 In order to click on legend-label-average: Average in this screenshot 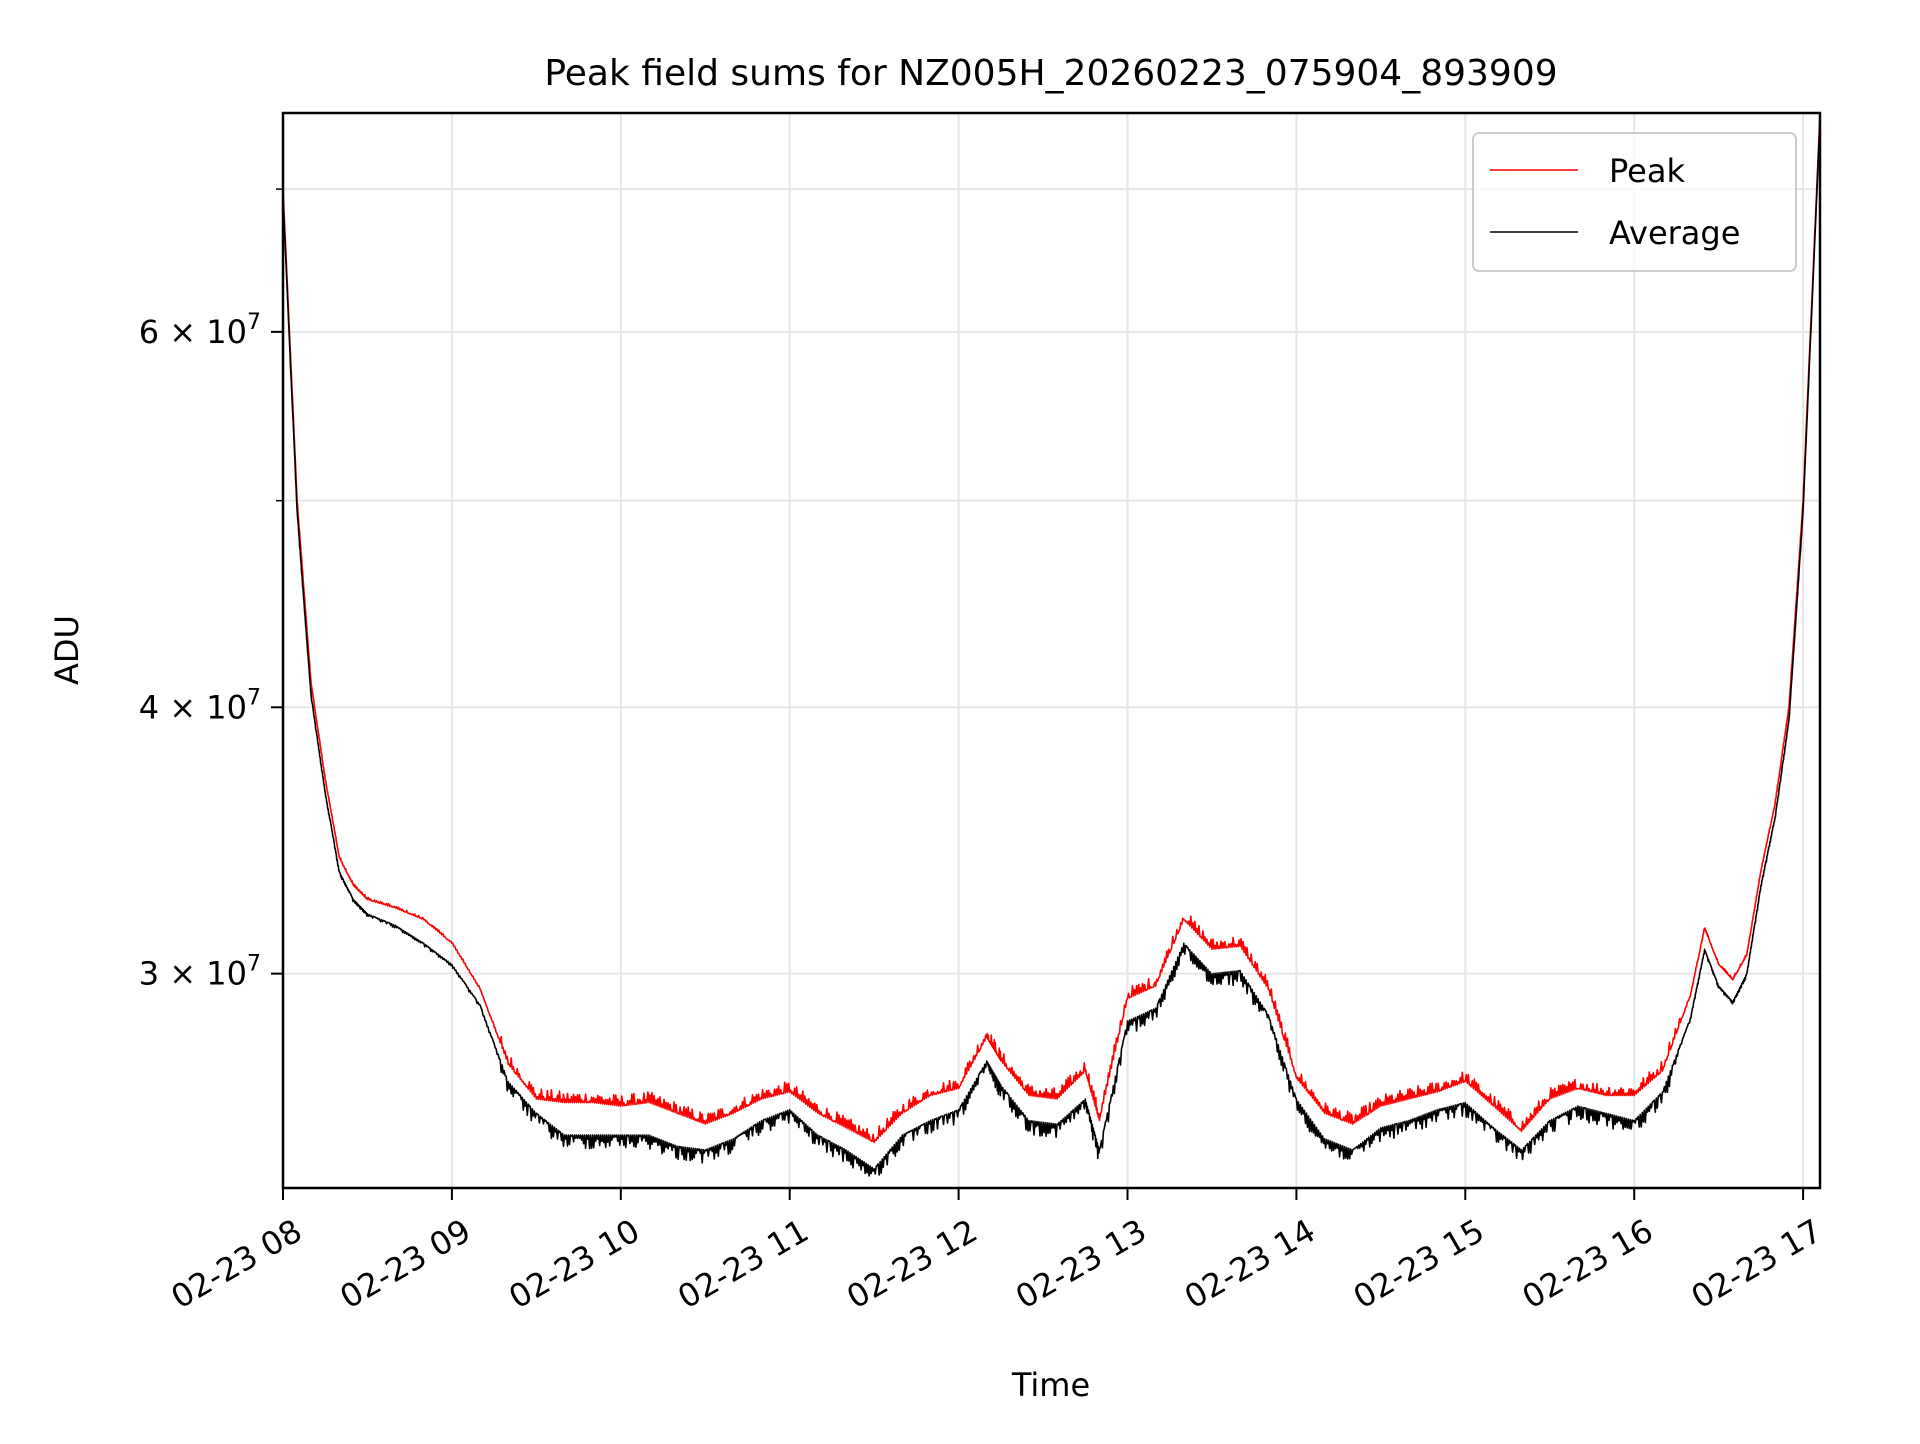, I will do `click(1674, 233)`.